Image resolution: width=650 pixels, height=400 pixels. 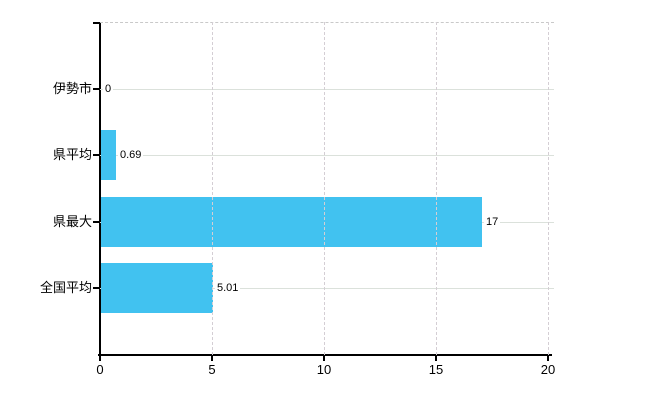 I want to click on value-label: 5.01, so click(x=228, y=288).